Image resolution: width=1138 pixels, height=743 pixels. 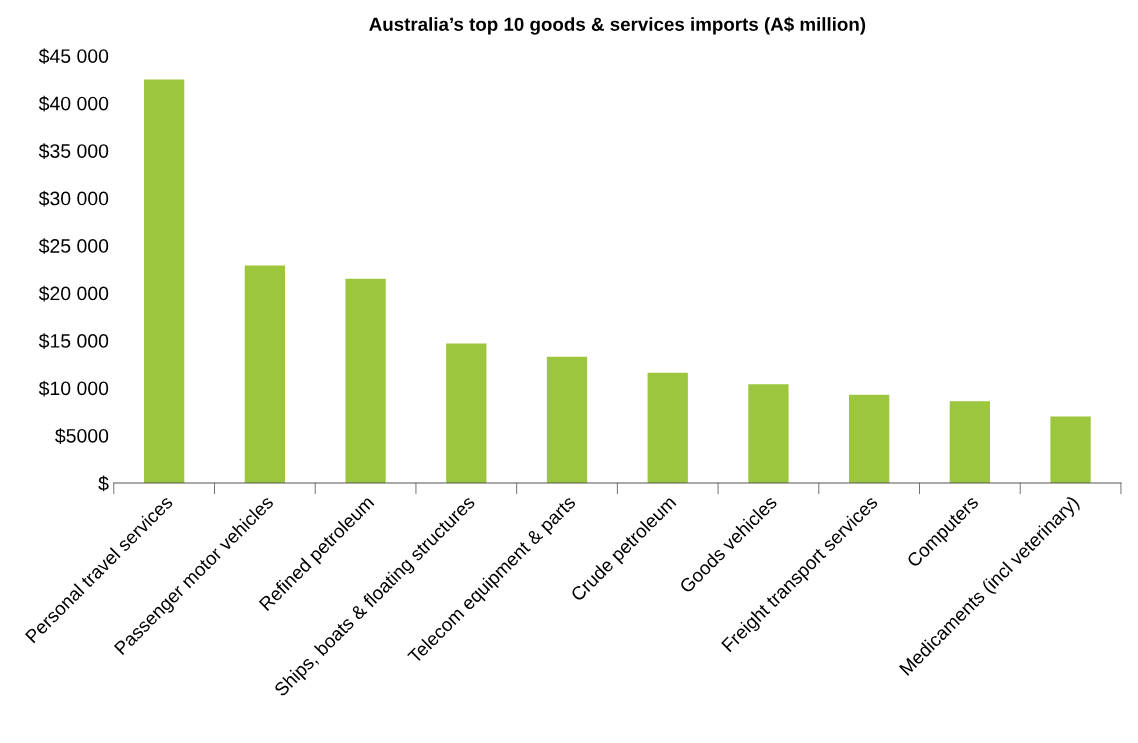 I want to click on y-tick-label: $10 000, so click(x=73, y=388).